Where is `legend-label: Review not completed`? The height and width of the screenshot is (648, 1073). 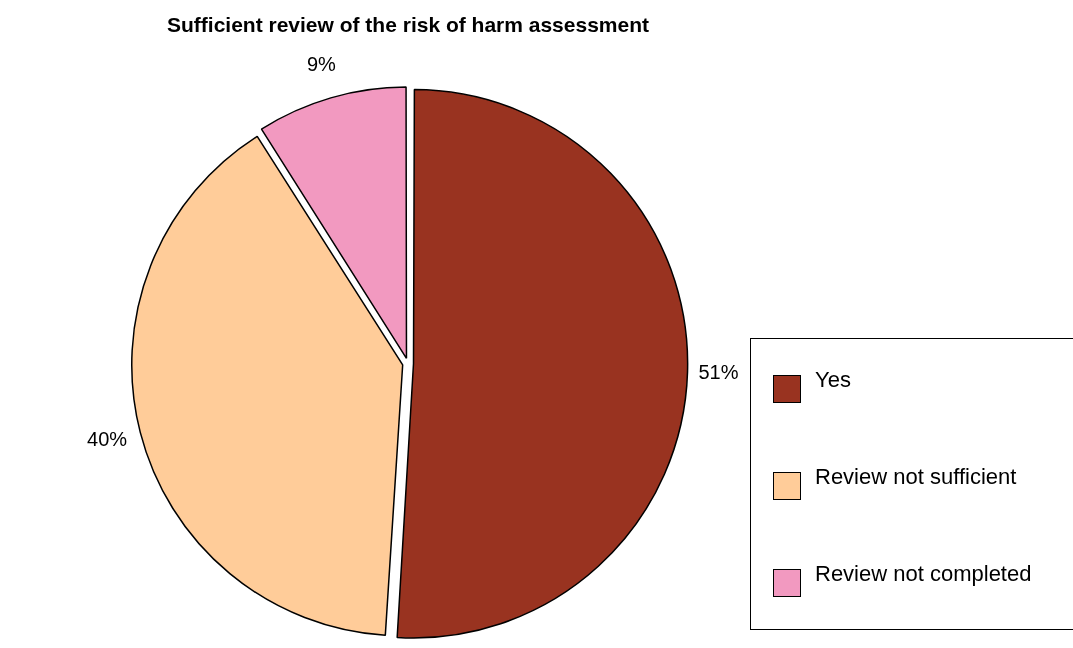
legend-label: Review not completed is located at coordinates (923, 574).